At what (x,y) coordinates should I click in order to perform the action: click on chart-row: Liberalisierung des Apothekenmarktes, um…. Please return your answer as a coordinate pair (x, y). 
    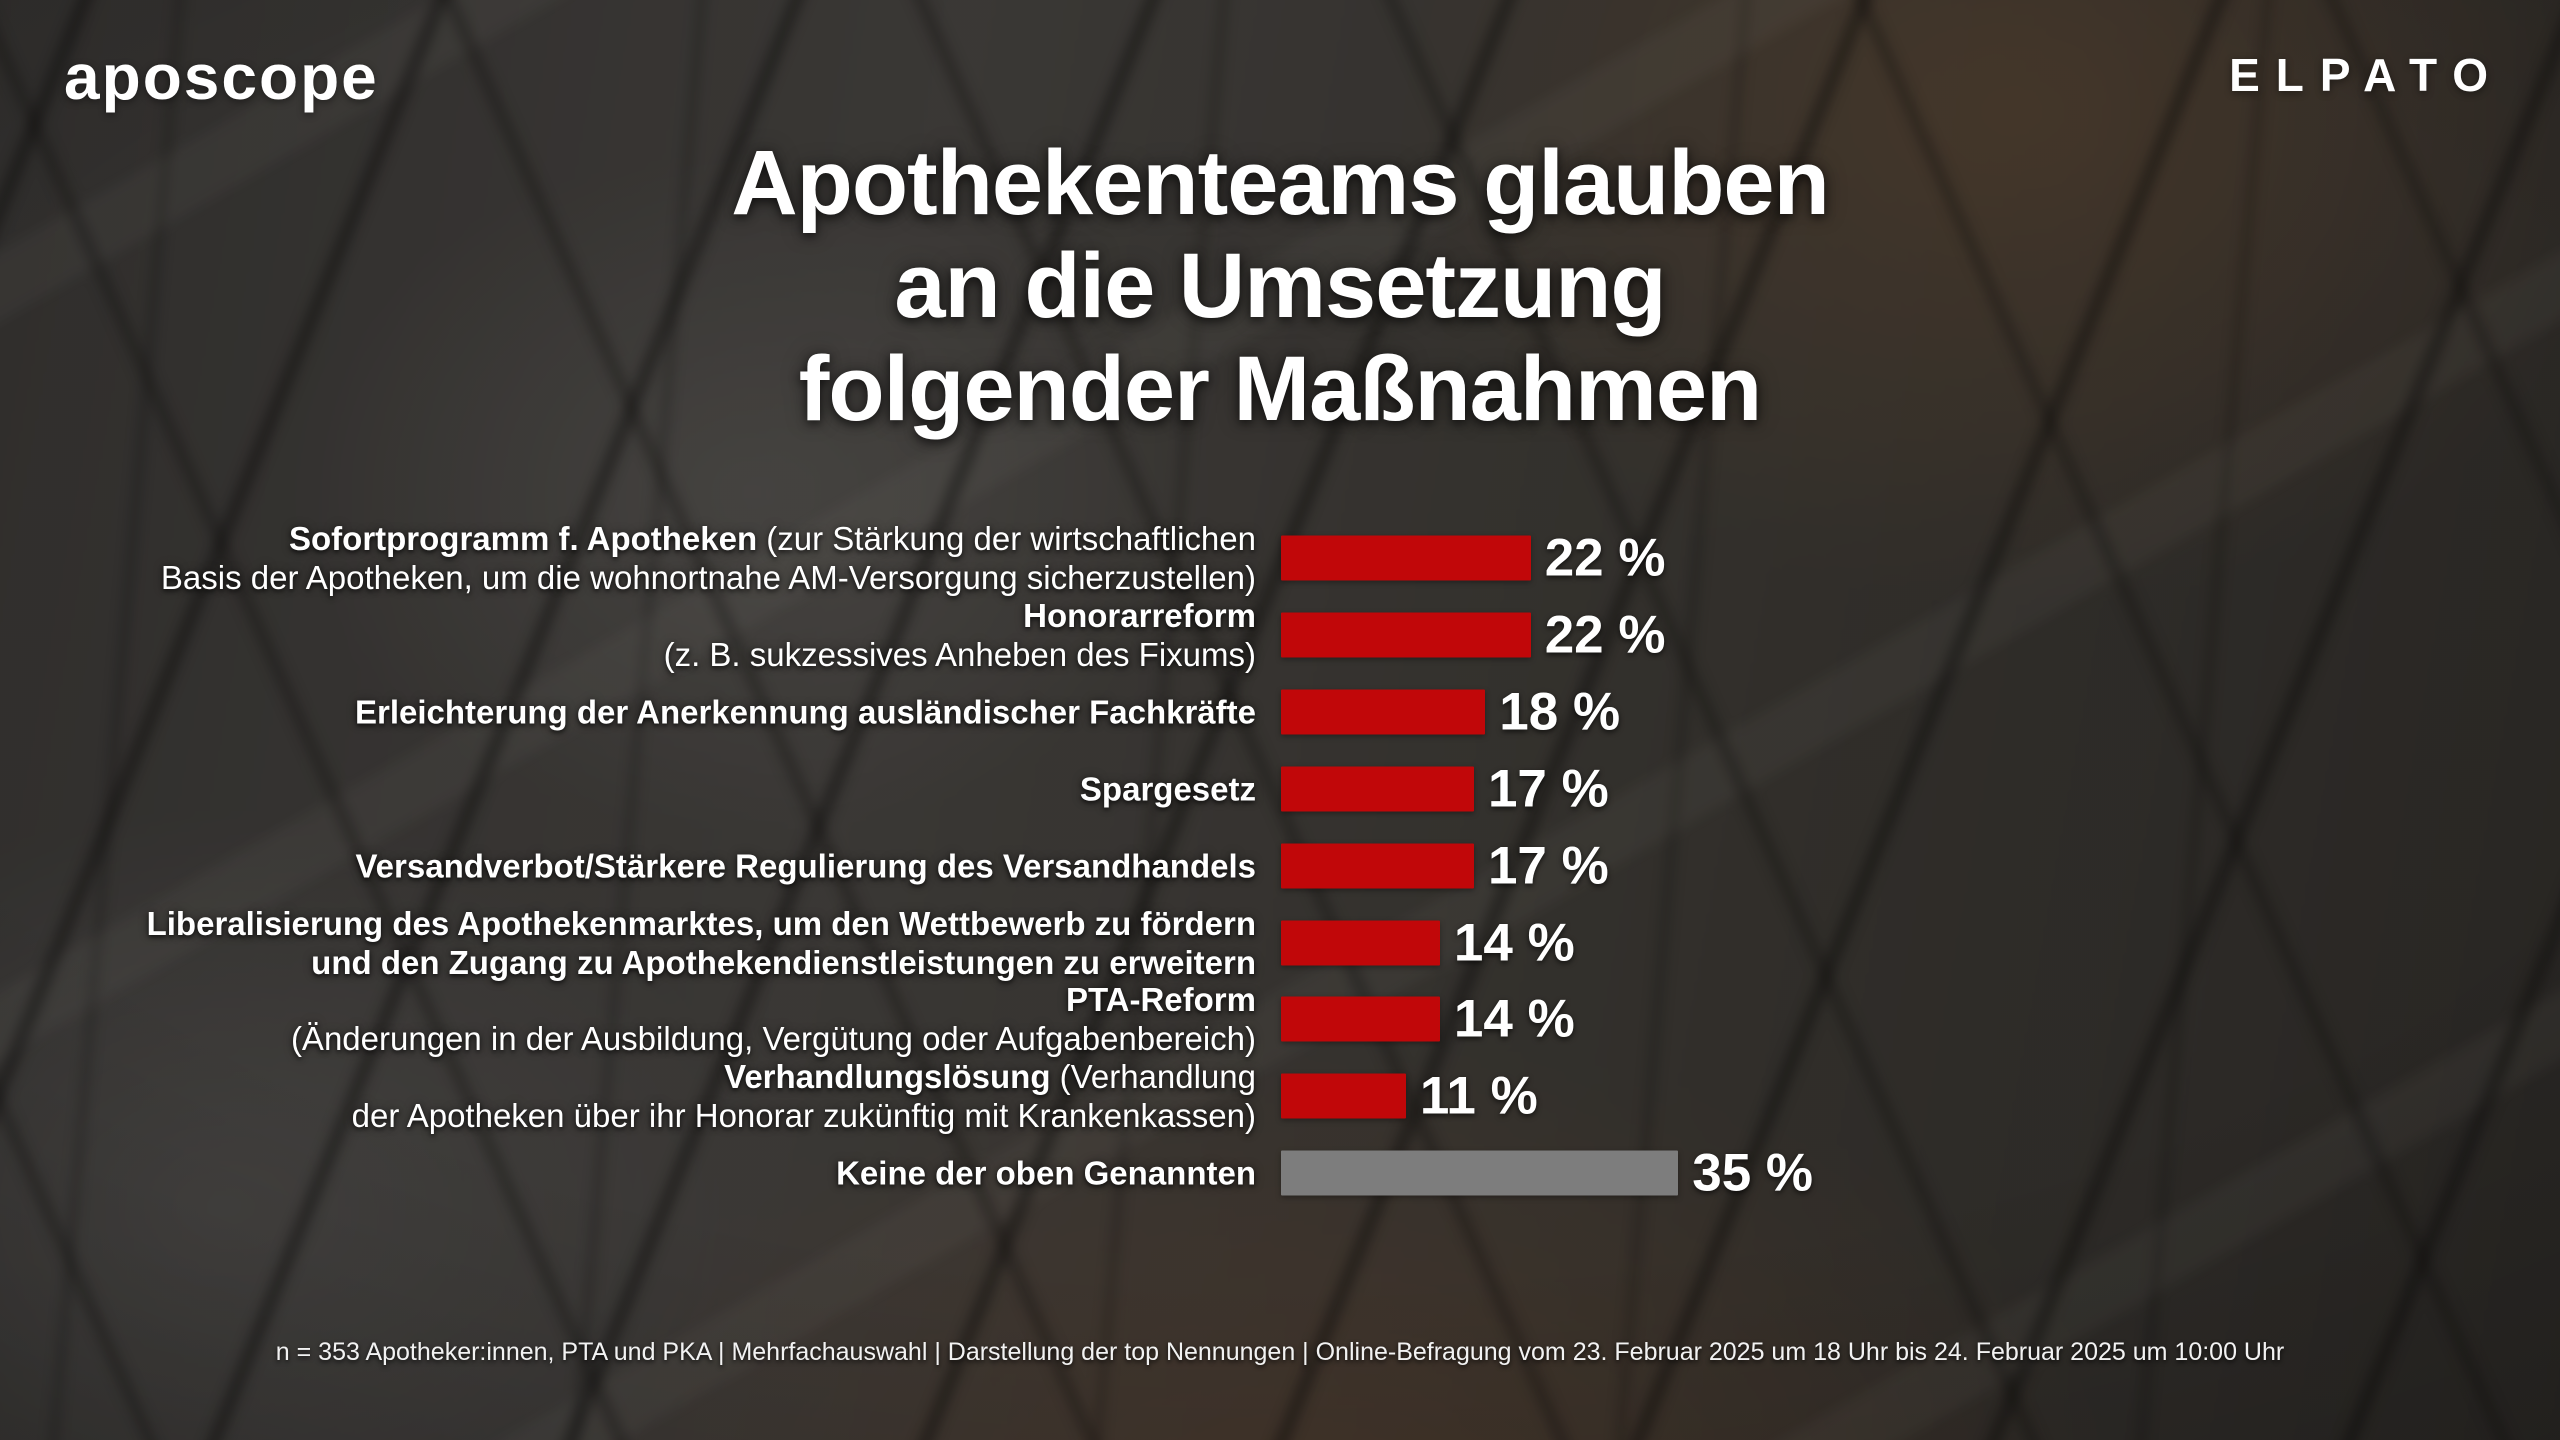
    Looking at the image, I should click on (1280, 942).